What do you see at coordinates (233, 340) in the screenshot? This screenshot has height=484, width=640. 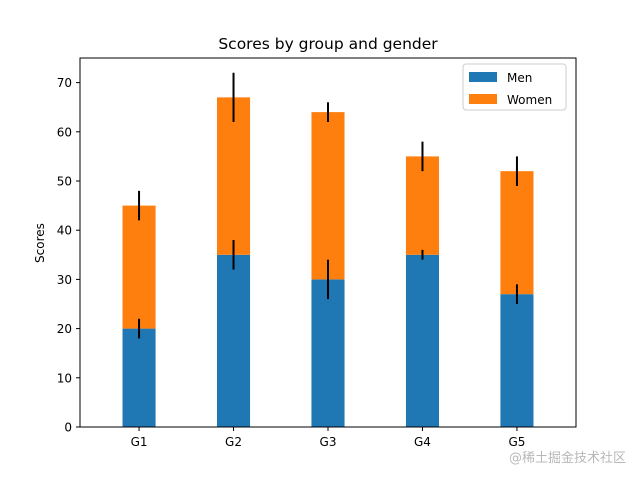 I see `bar-men-g2` at bounding box center [233, 340].